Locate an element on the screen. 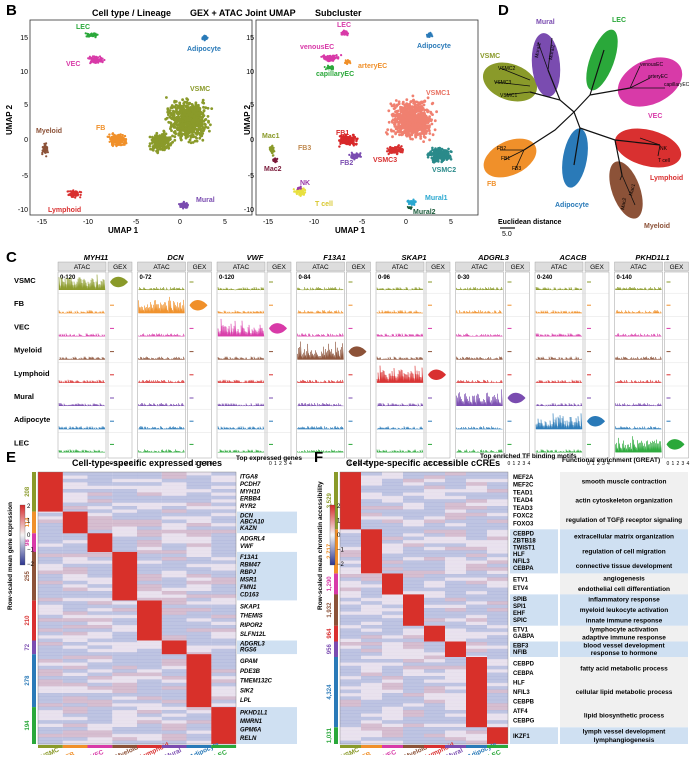 The height and width of the screenshot is (760, 695). leaf-mural1: Mural1 is located at coordinates (538, 50).